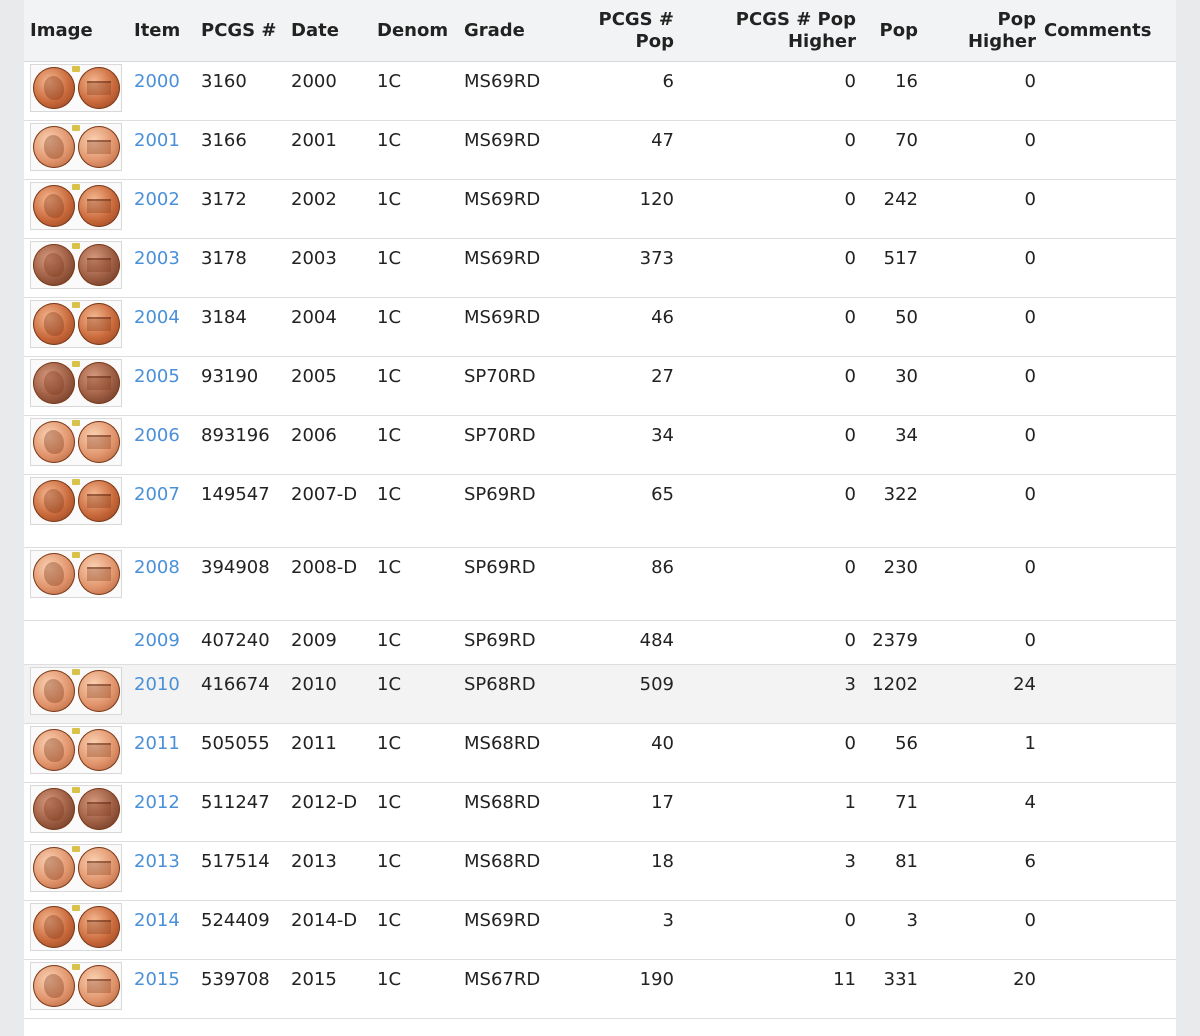 This screenshot has height=1036, width=1200. What do you see at coordinates (157, 494) in the screenshot?
I see `item-link: 2007` at bounding box center [157, 494].